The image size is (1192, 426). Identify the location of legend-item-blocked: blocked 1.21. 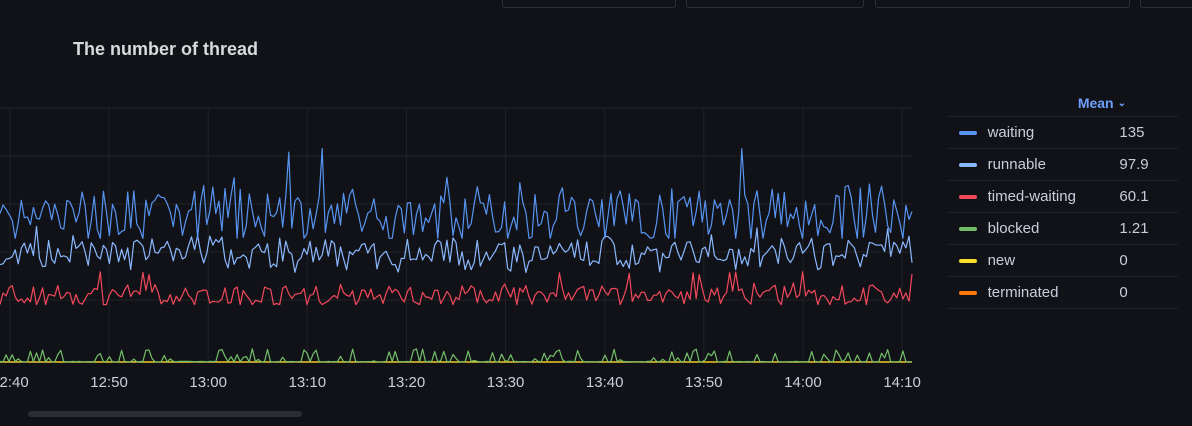
(1063, 228).